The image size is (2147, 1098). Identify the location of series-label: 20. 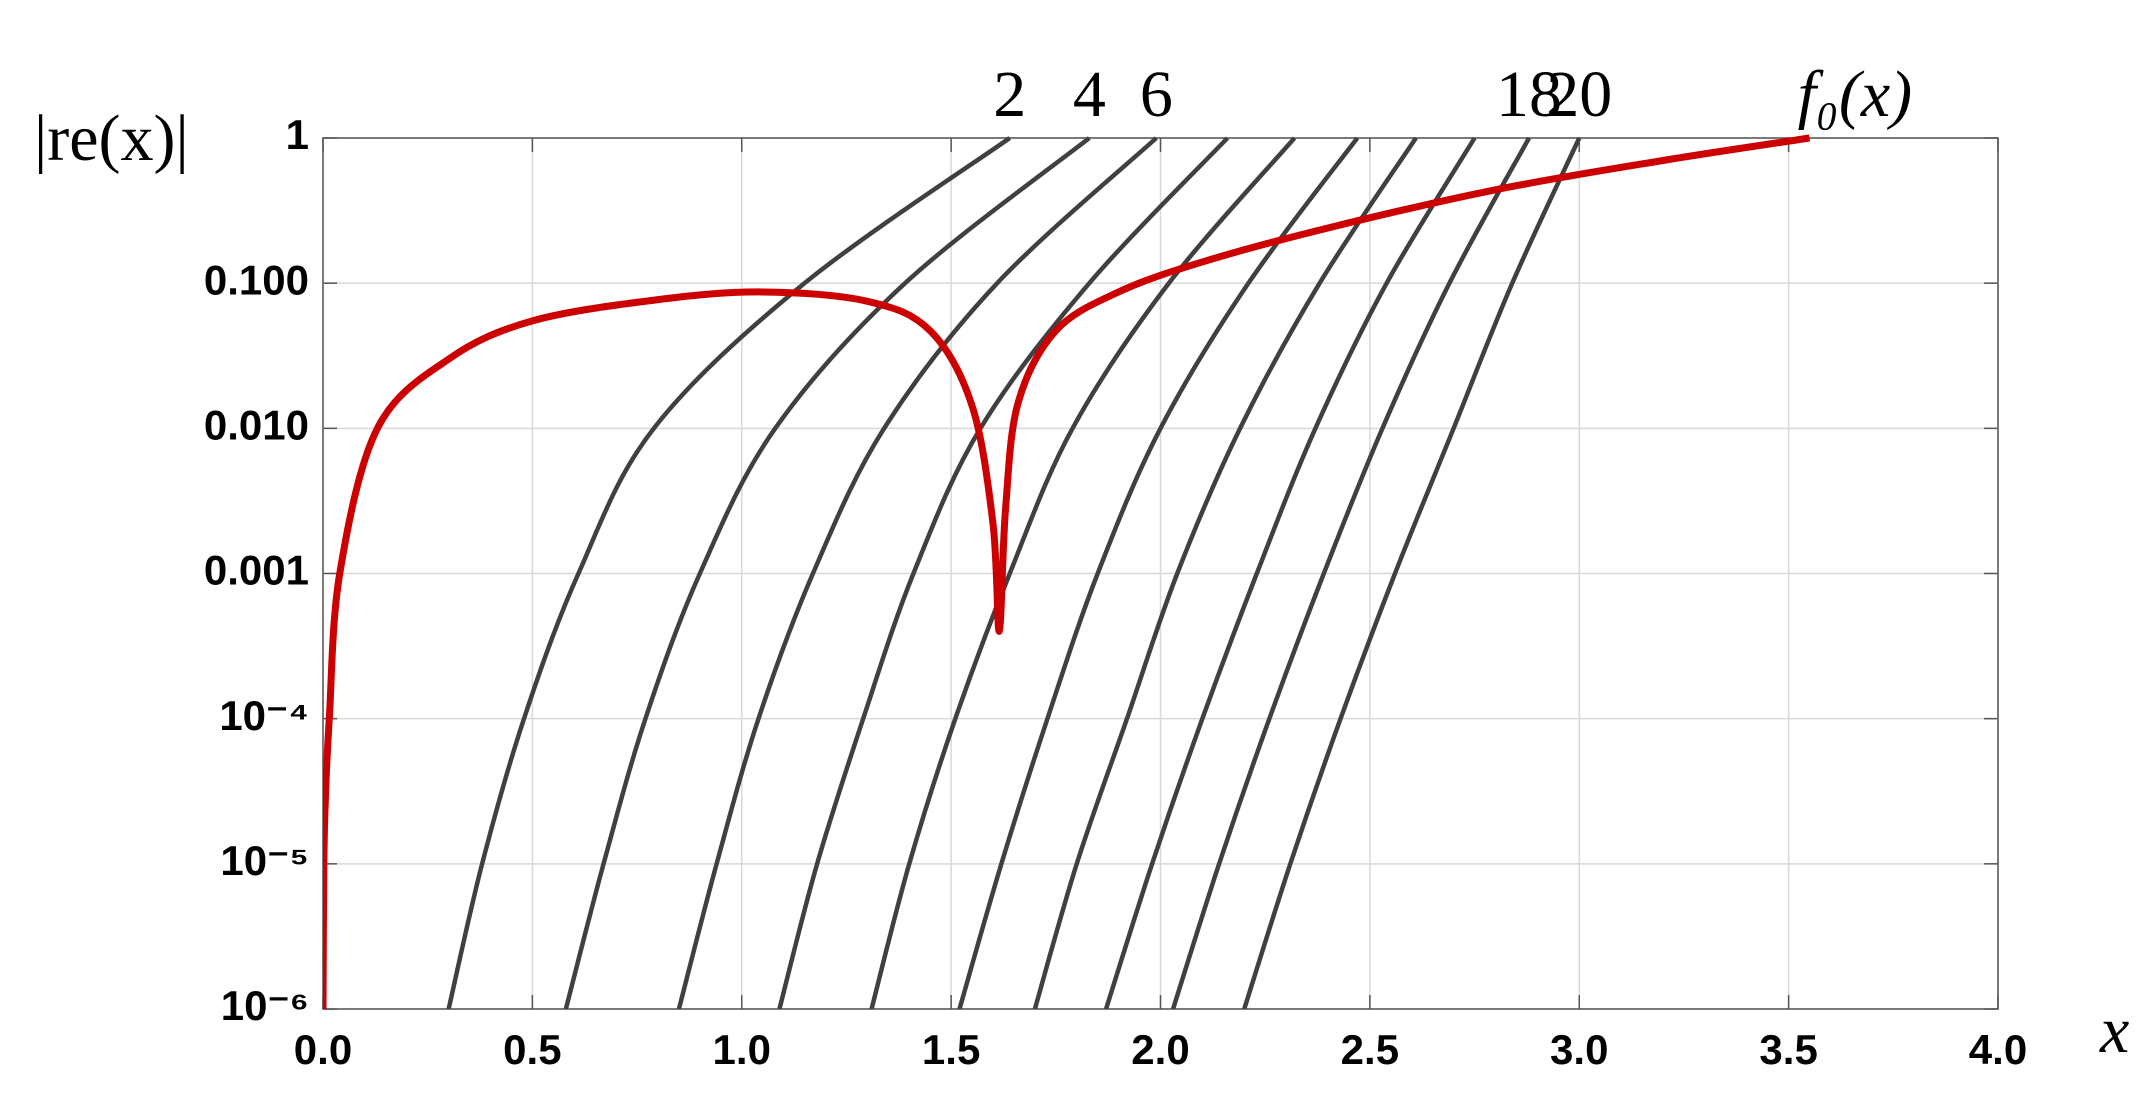
(1579, 94).